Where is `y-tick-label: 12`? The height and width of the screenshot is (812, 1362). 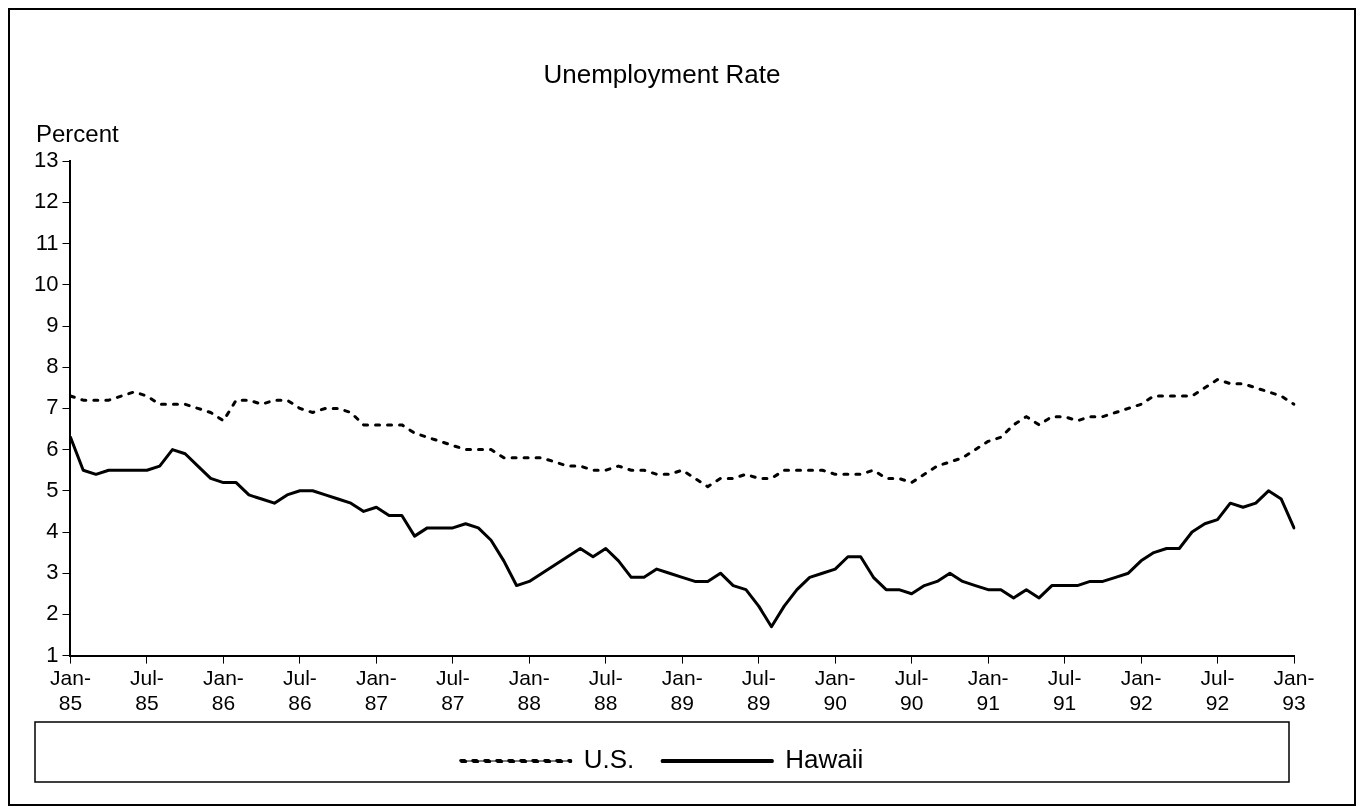 y-tick-label: 12 is located at coordinates (46, 201).